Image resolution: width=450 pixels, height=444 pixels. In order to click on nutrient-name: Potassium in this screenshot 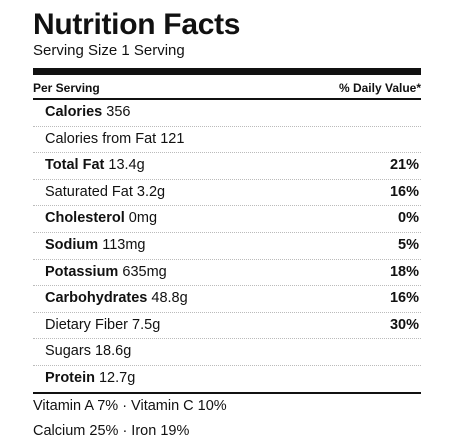, I will do `click(82, 271)`.